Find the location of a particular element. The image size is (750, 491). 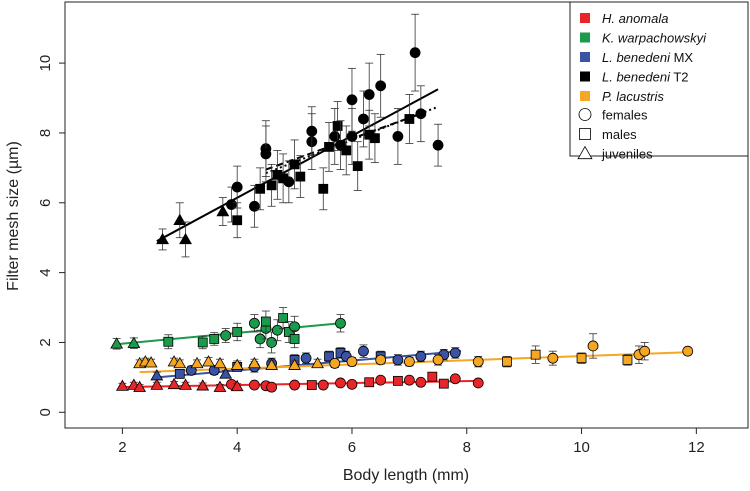

y-tick-label: 6 is located at coordinates (45, 203).